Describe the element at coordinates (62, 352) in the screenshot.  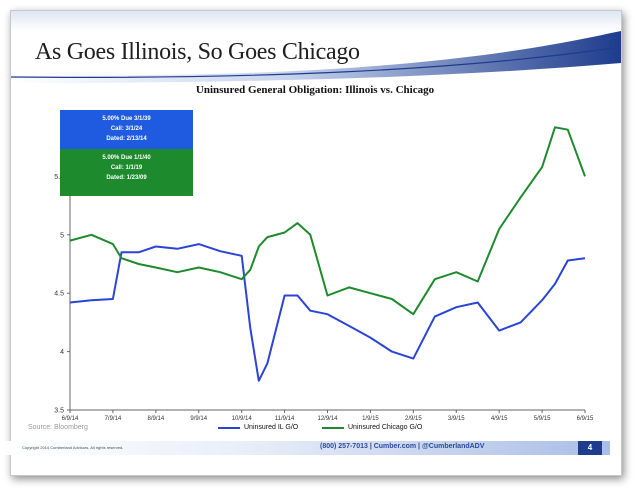
I see `y-tick-label: 4` at that location.